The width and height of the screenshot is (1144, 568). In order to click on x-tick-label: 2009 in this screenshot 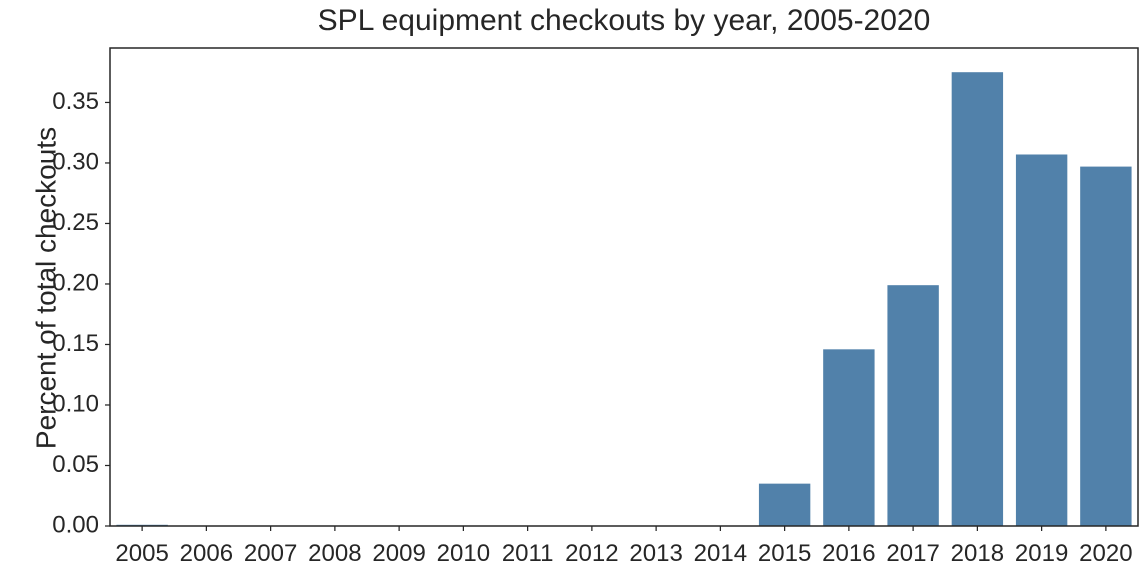, I will do `click(398, 553)`.